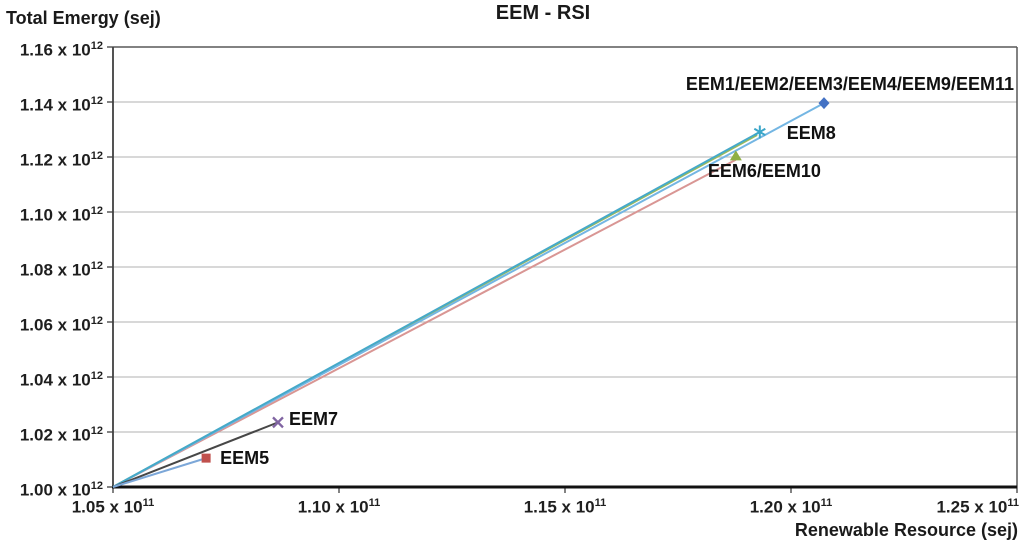  Describe the element at coordinates (61, 160) in the screenshot. I see `y-tick-label: 1.12 x 1012` at that location.